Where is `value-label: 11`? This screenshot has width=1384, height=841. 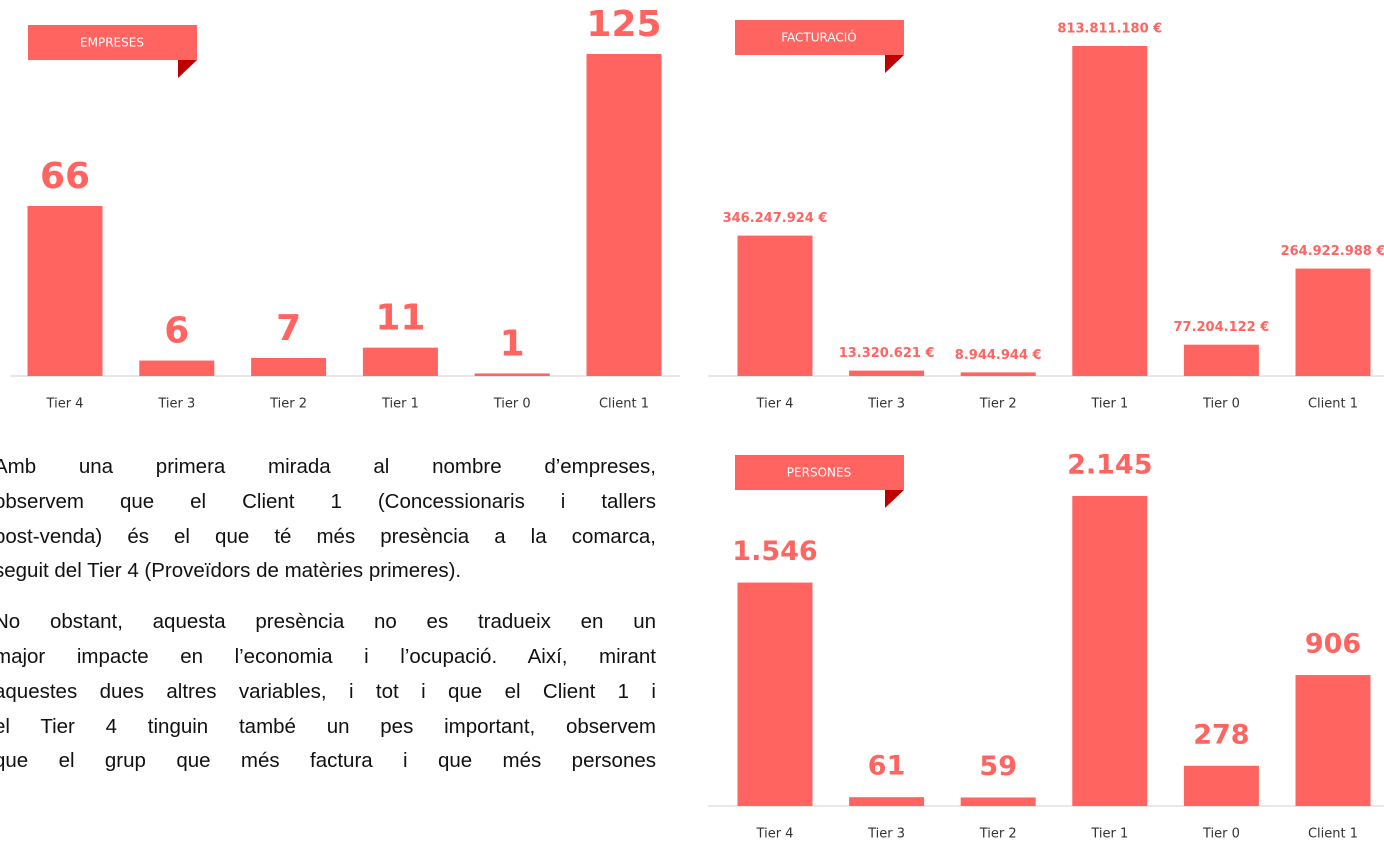 value-label: 11 is located at coordinates (400, 318).